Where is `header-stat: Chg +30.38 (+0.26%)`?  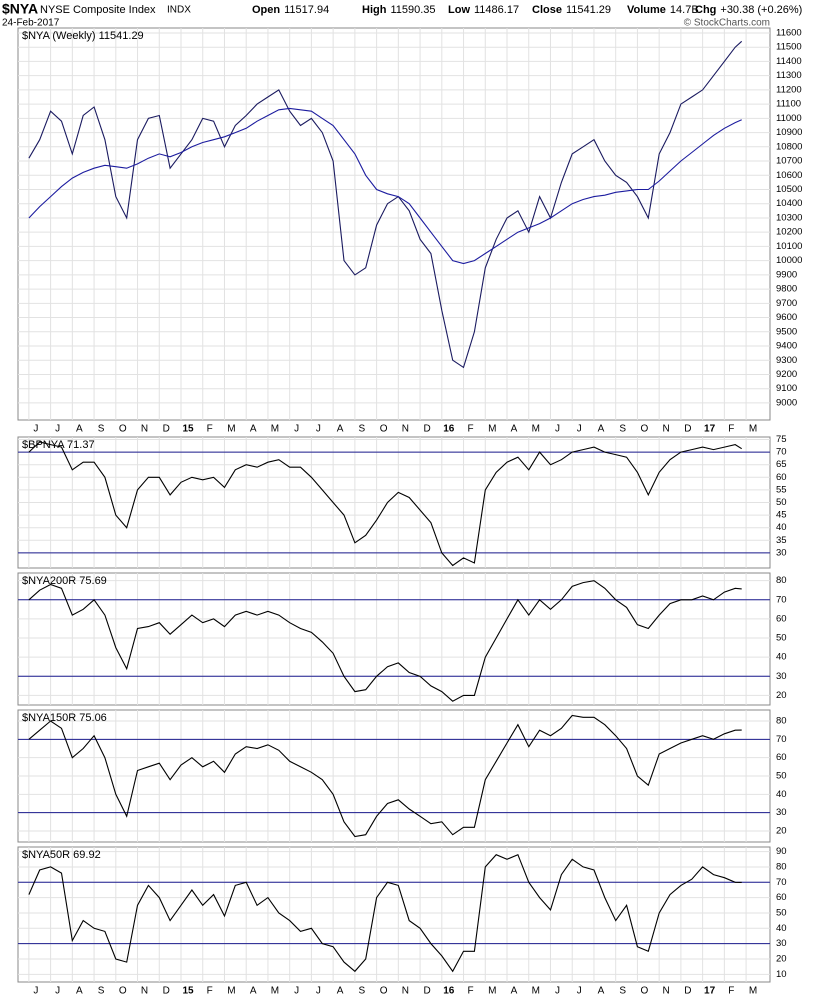
header-stat: Chg +30.38 (+0.26%) is located at coordinates (748, 10).